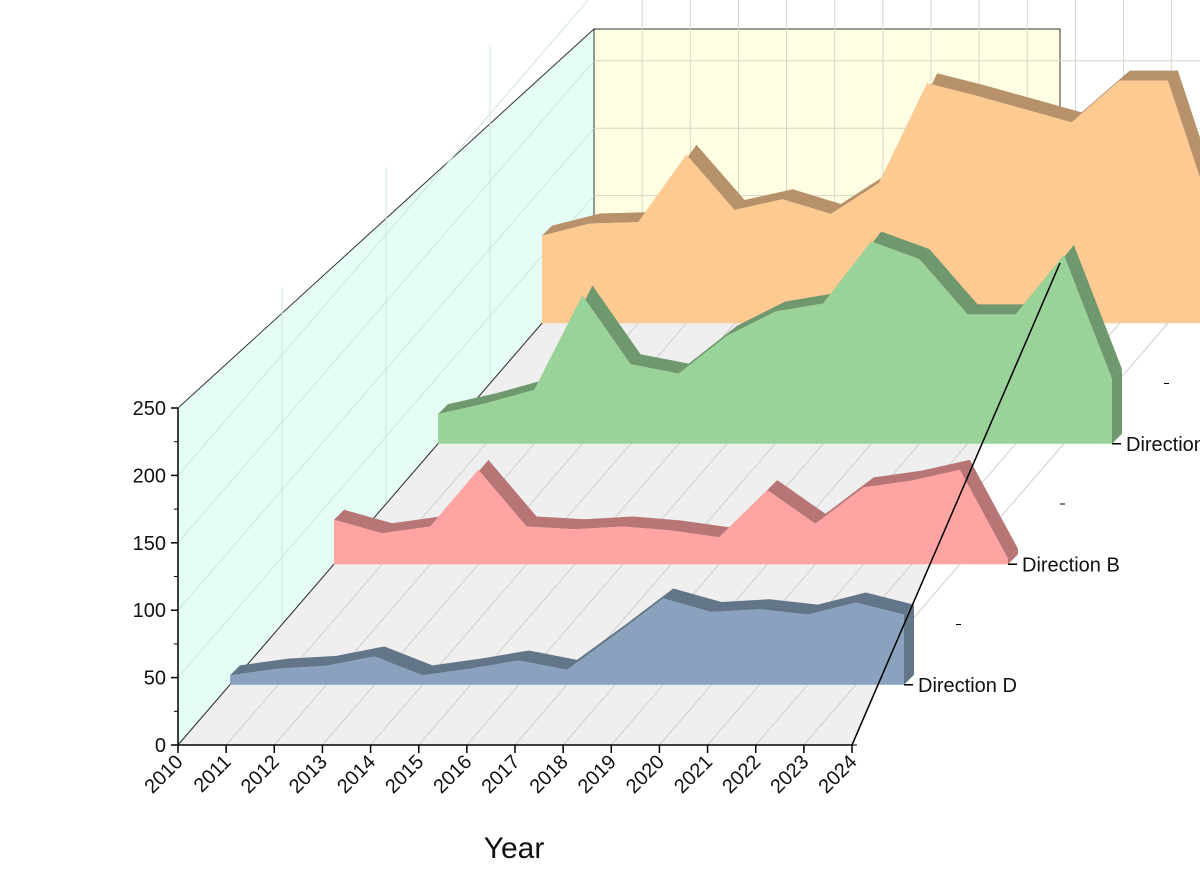 This screenshot has height=869, width=1200. What do you see at coordinates (149, 476) in the screenshot?
I see `y-tick-label: 200` at bounding box center [149, 476].